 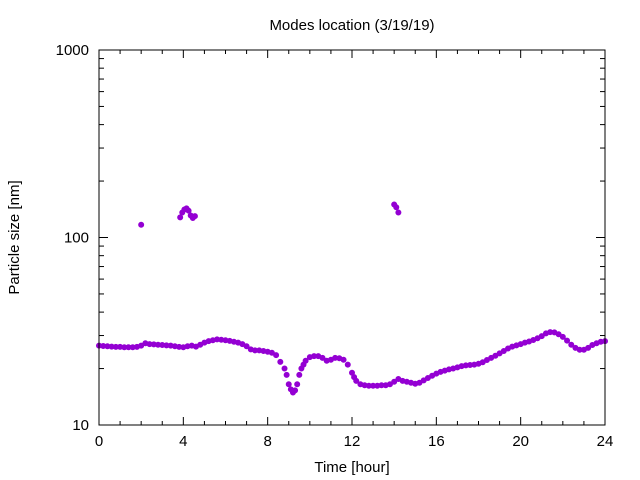 What do you see at coordinates (99, 441) in the screenshot?
I see `x-tick-label: 0` at bounding box center [99, 441].